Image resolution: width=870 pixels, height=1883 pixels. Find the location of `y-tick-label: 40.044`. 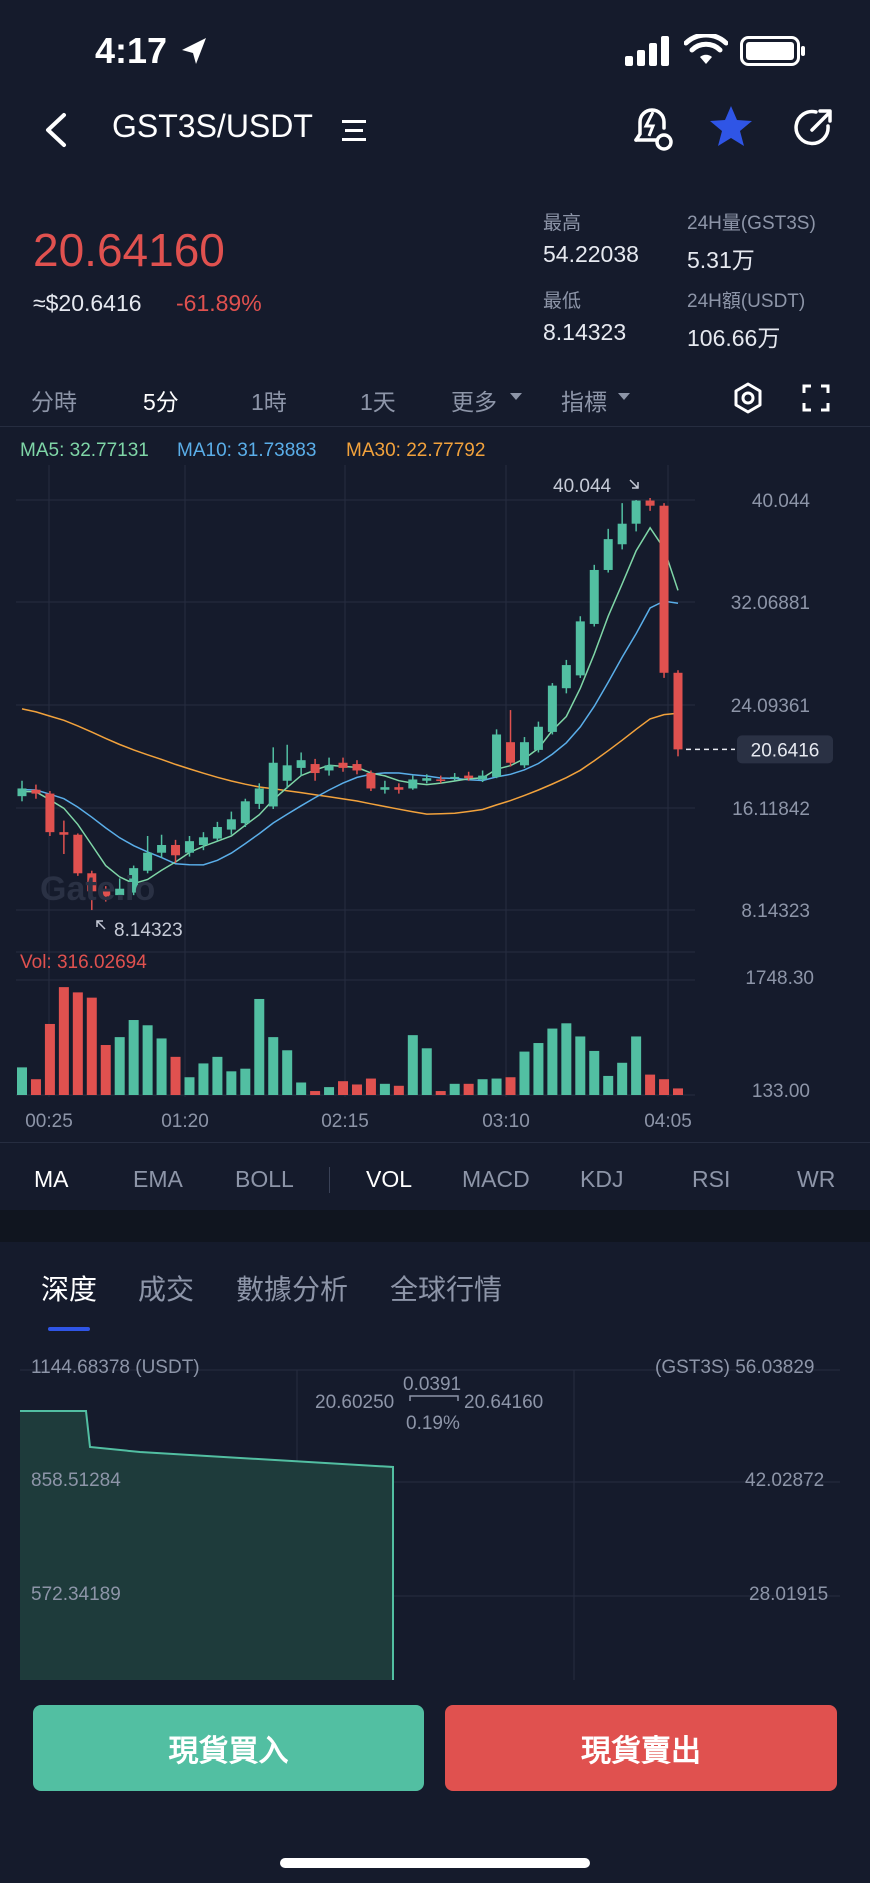

y-tick-label: 40.044 is located at coordinates (781, 501).